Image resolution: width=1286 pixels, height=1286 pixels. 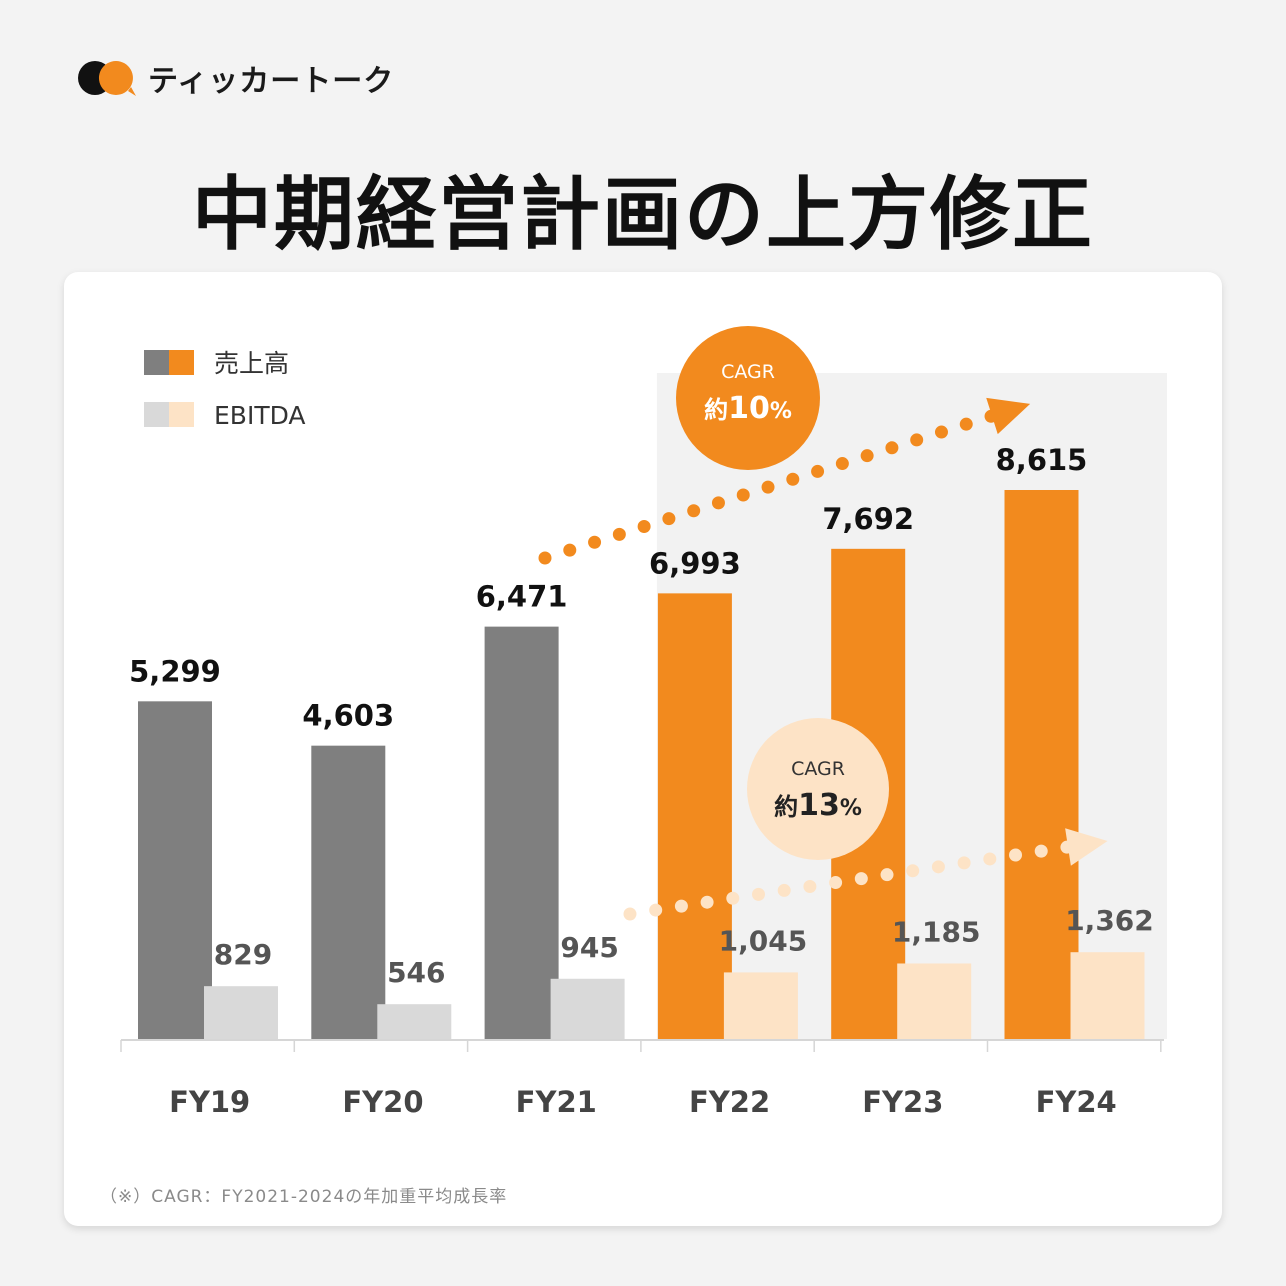 I want to click on revenue-bar-fy19, so click(x=175, y=870).